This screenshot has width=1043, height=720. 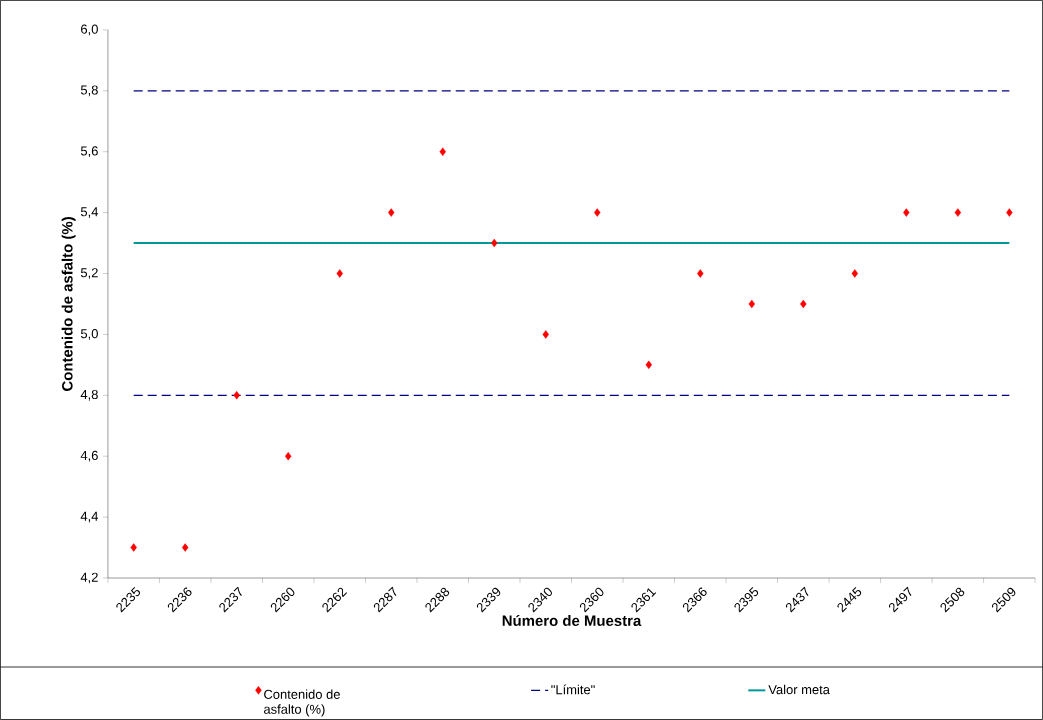 I want to click on y-tick-label: 5,2, so click(x=89, y=273).